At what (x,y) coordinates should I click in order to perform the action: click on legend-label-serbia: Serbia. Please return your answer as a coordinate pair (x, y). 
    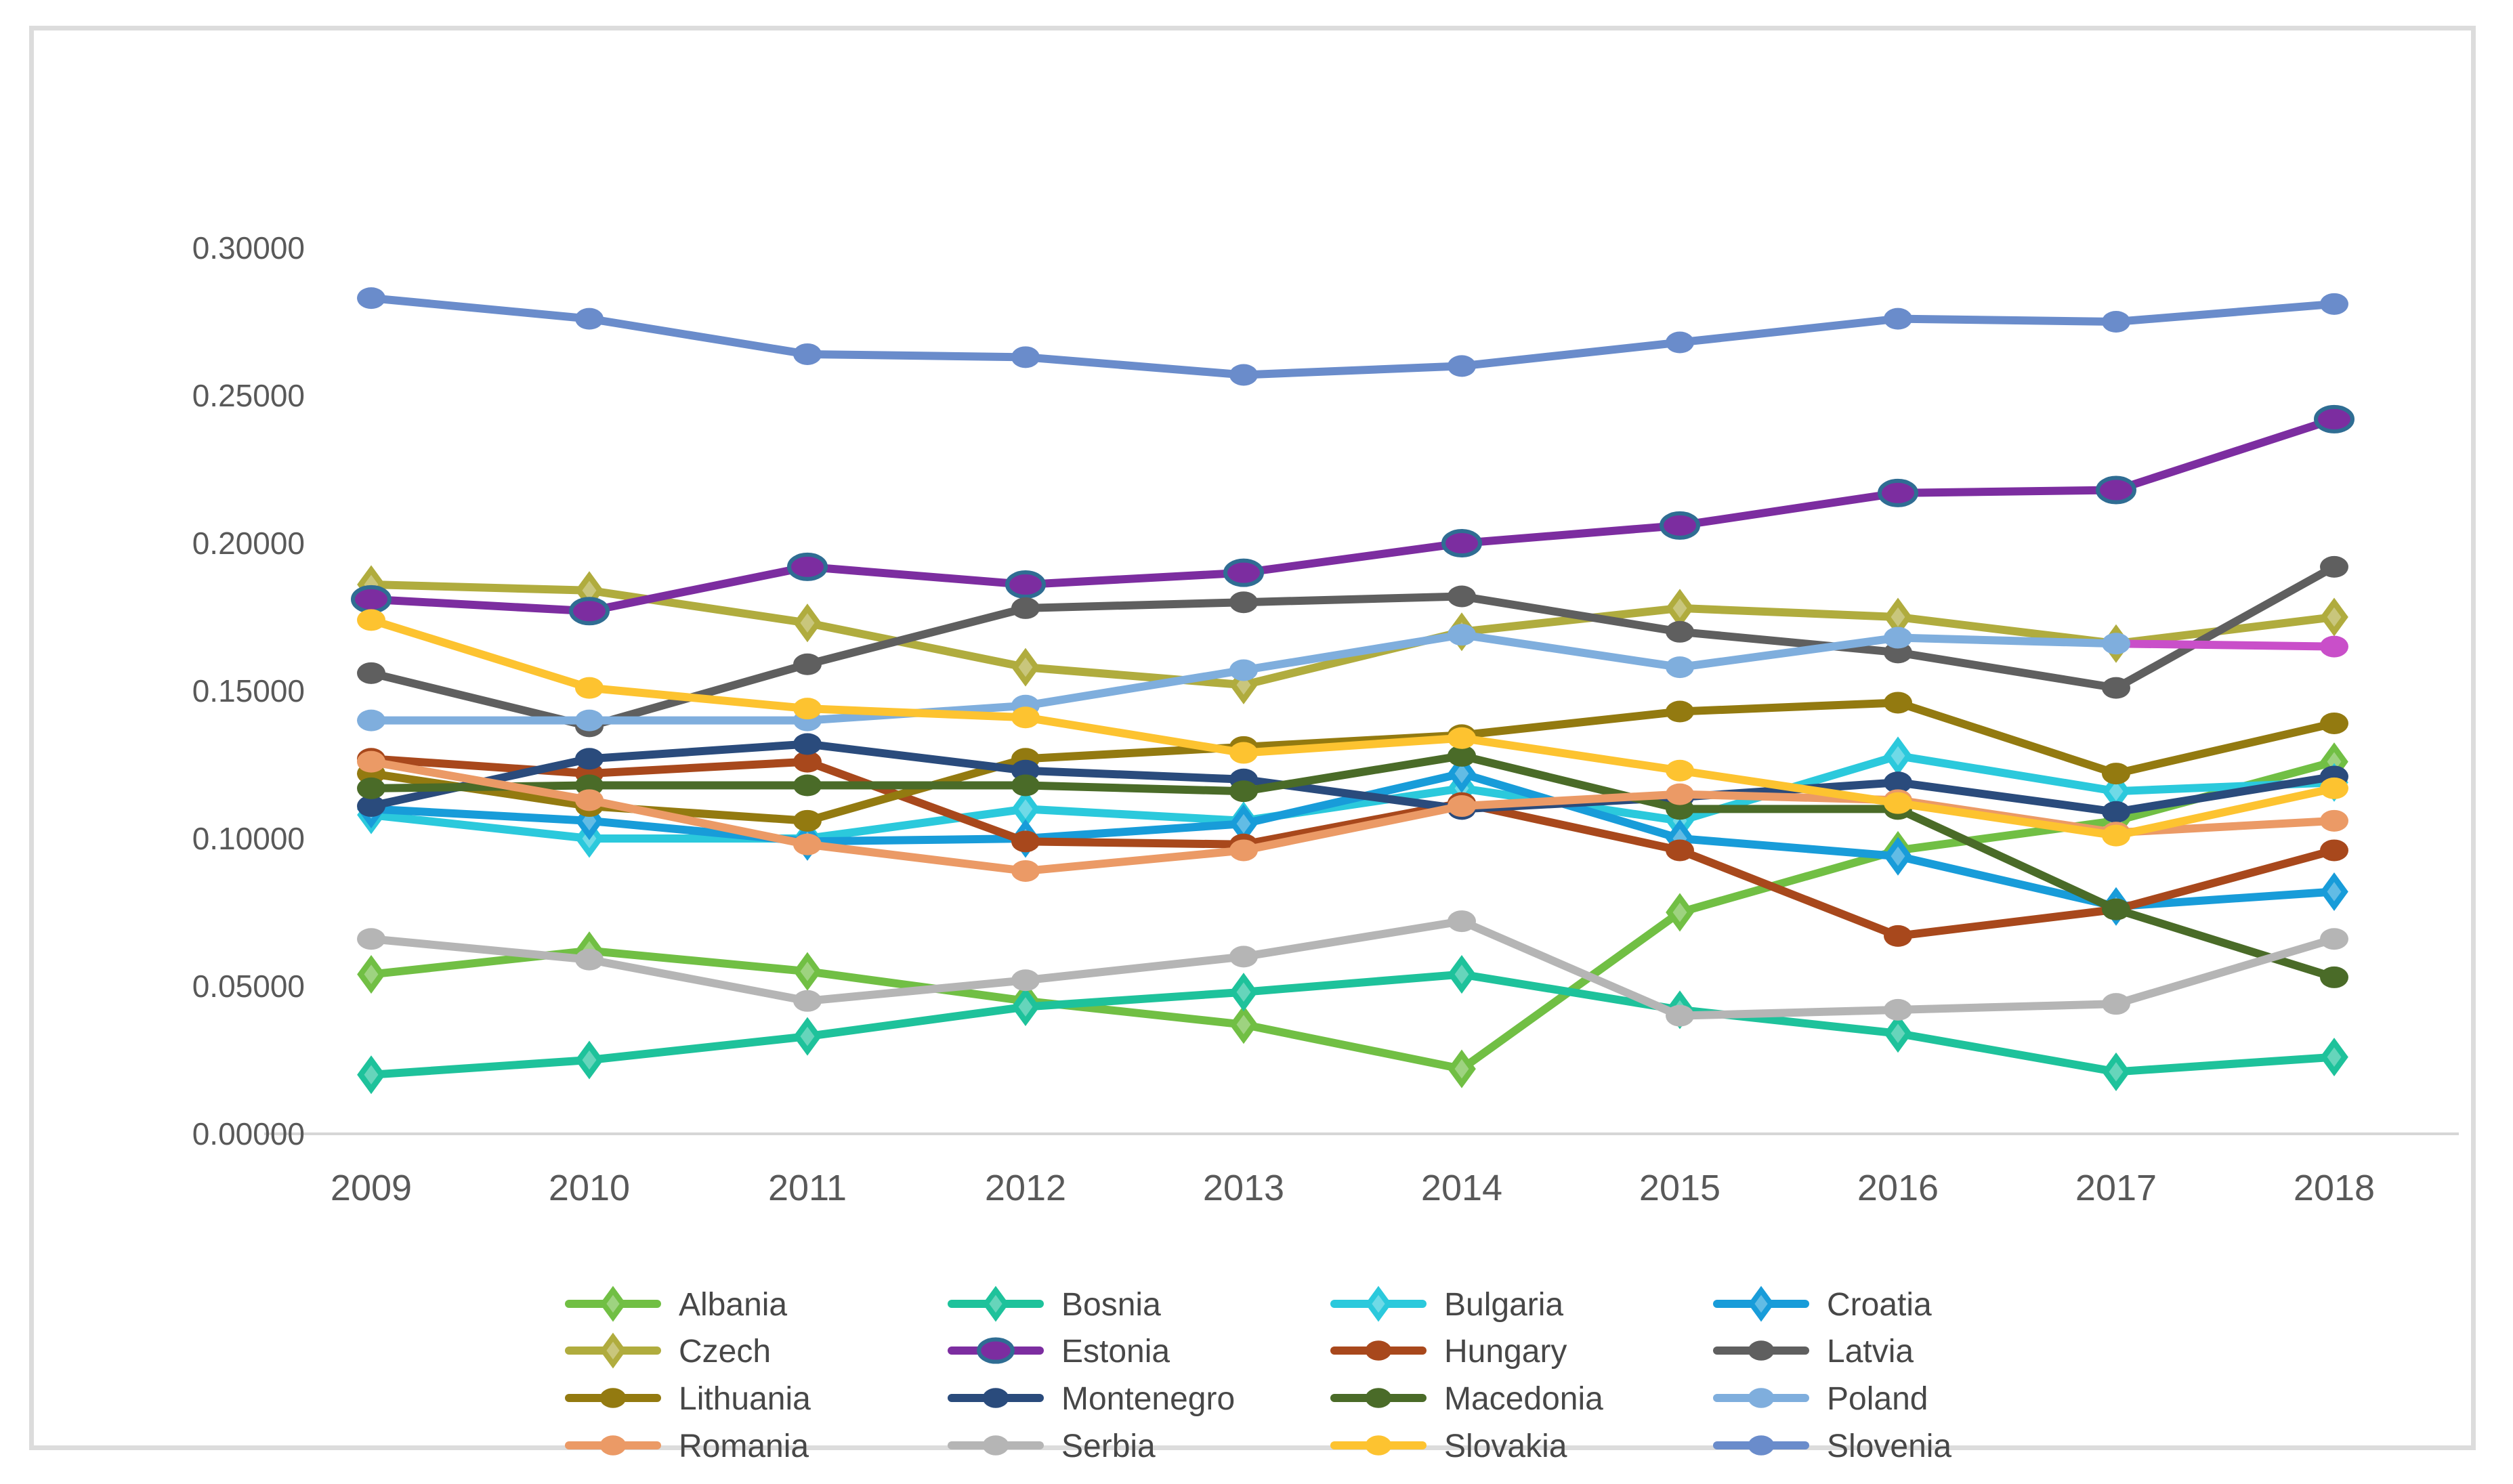
    Looking at the image, I should click on (1108, 1446).